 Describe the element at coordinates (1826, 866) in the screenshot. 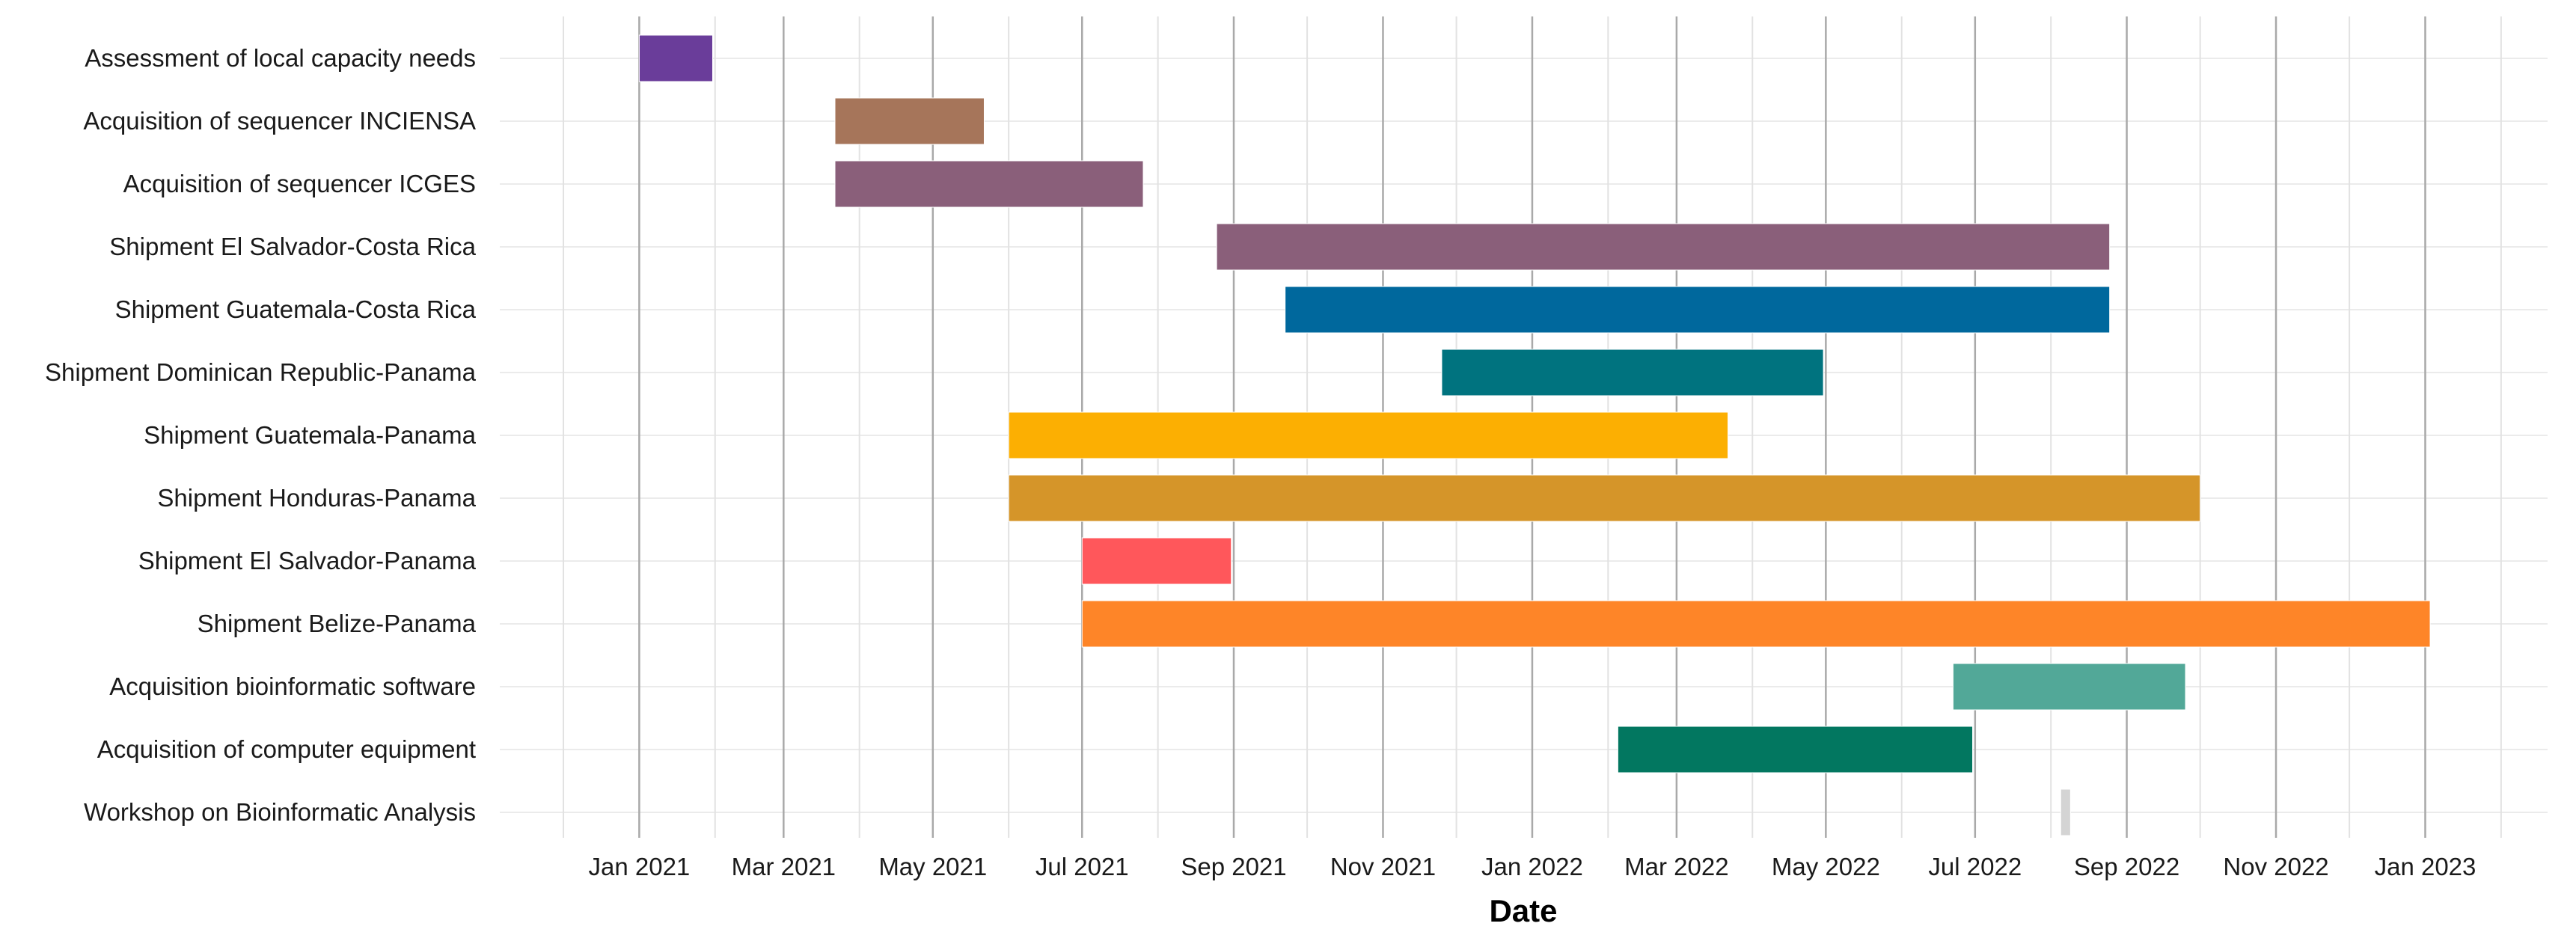

I see `x-tick-label: May 2022` at that location.